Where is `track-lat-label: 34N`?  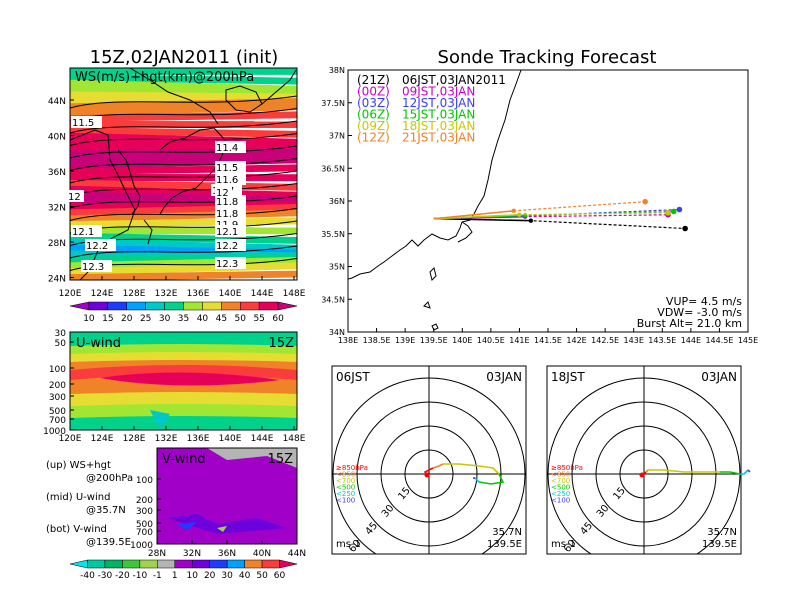 track-lat-label: 34N is located at coordinates (337, 332).